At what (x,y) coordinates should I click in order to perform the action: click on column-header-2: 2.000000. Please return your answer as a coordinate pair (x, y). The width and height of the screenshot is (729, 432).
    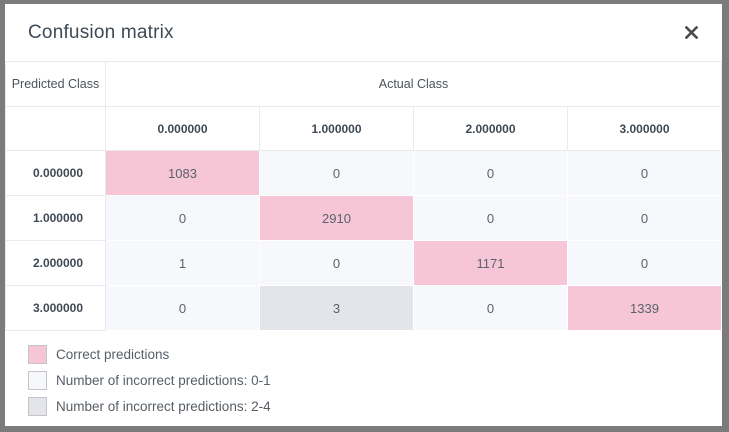
    Looking at the image, I should click on (490, 128).